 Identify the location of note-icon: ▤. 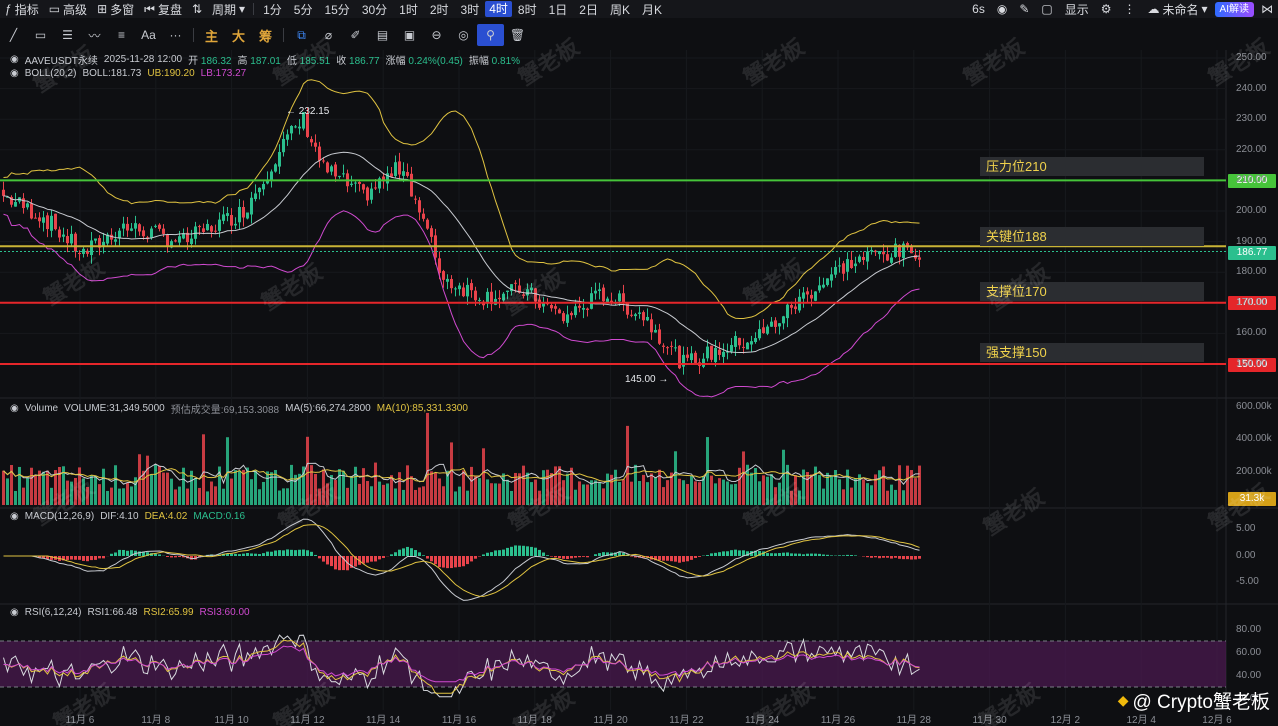
(382, 35).